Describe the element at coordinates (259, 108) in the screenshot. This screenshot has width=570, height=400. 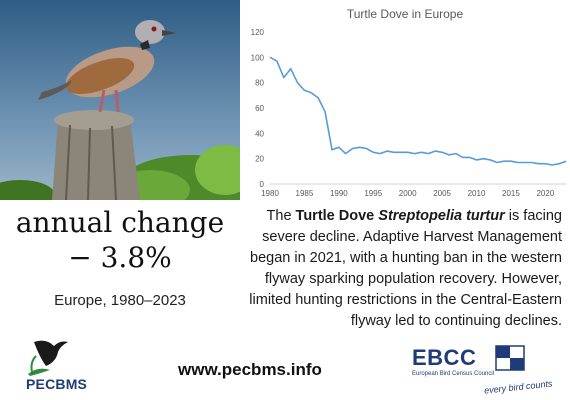
I see `y-tick-label: 60` at that location.